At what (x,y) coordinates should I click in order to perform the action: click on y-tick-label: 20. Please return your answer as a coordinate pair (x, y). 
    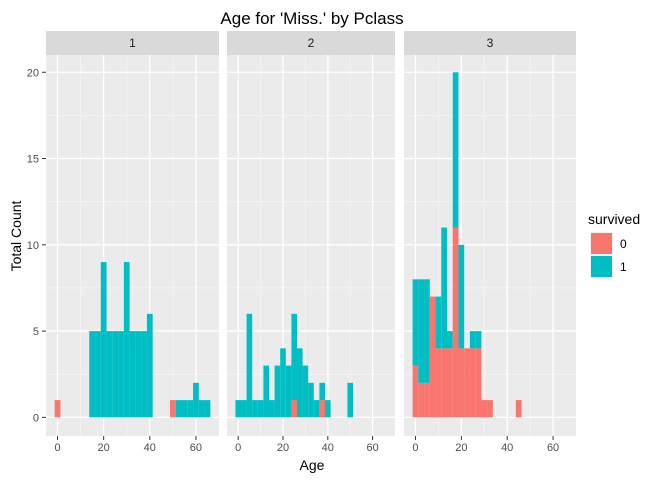
    Looking at the image, I should click on (33, 73).